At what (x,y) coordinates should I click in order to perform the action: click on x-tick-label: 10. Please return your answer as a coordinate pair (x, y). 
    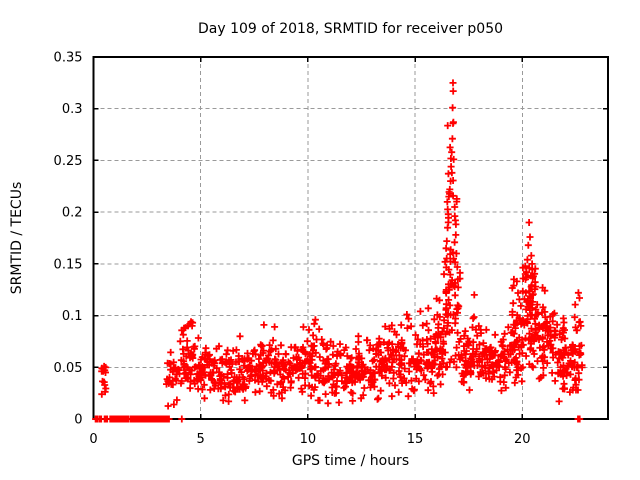
    Looking at the image, I should click on (308, 439).